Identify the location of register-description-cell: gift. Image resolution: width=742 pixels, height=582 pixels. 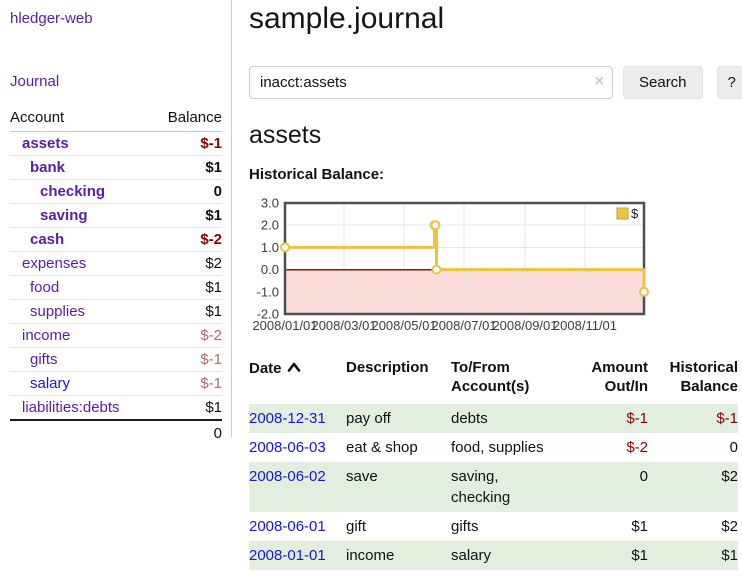
(356, 526).